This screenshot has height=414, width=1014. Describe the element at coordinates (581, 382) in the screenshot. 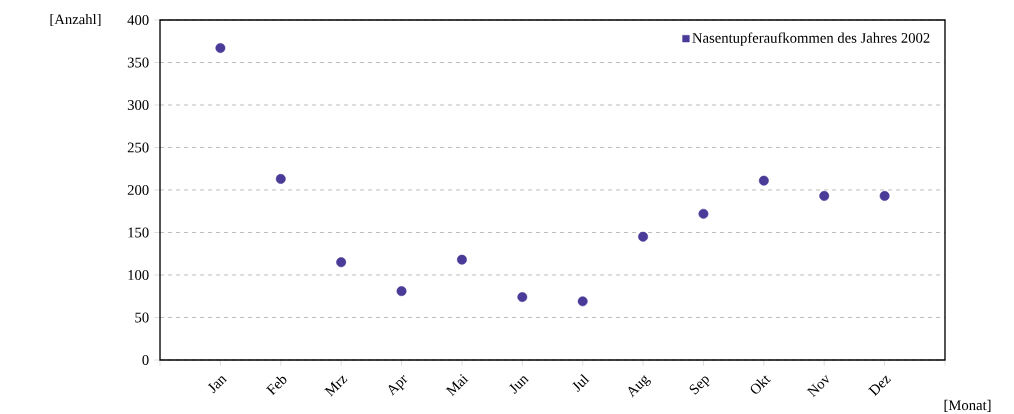

I see `x-tick-label: Jul` at that location.